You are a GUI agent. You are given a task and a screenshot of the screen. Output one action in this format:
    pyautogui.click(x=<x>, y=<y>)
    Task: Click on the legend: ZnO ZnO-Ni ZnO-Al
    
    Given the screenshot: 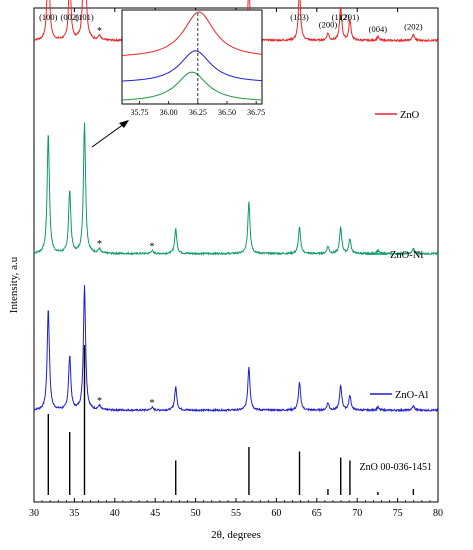 What is the action you would take?
    pyautogui.click(x=396, y=255)
    